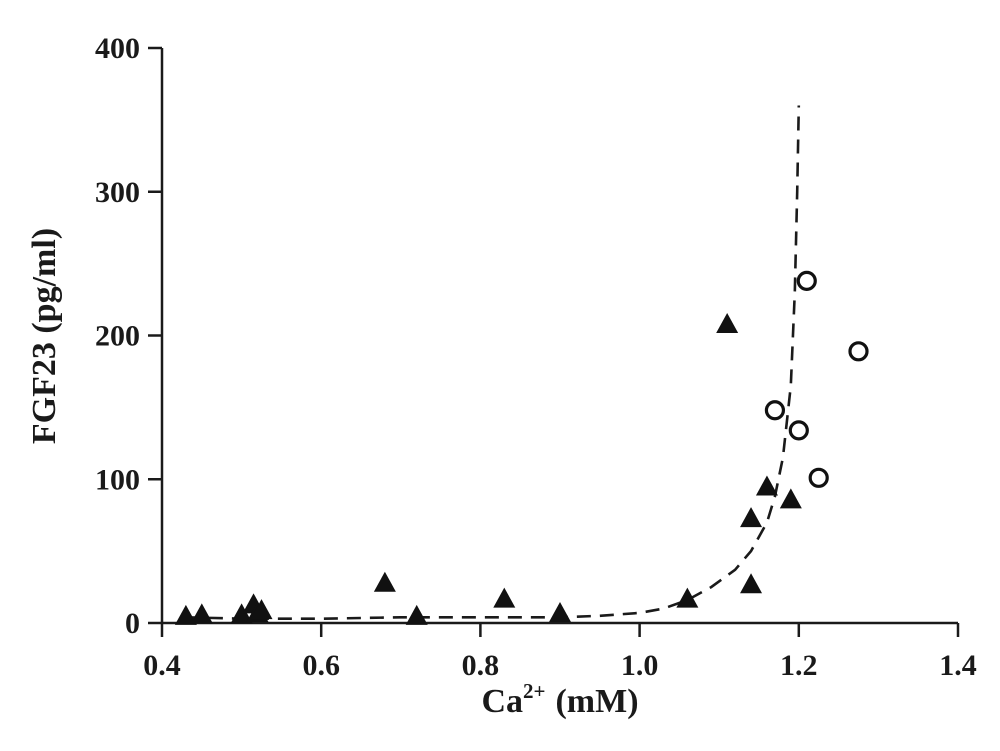  I want to click on y-axis-title: FGF23 (pg/ml), so click(44, 336).